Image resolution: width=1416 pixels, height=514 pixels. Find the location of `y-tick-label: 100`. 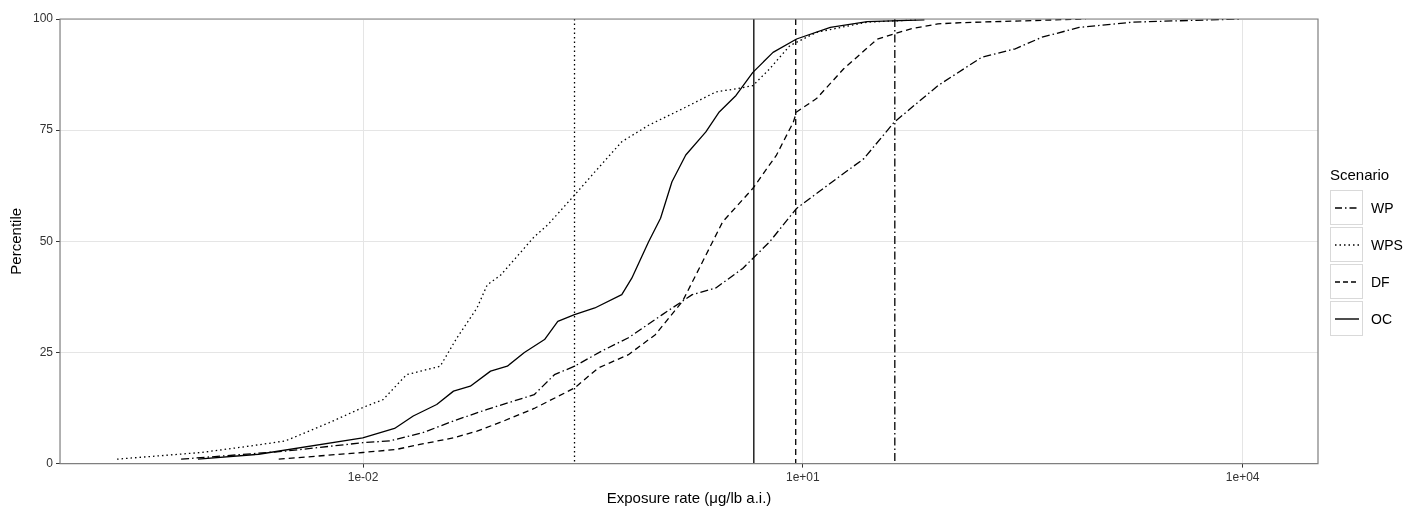

y-tick-label: 100 is located at coordinates (43, 18).